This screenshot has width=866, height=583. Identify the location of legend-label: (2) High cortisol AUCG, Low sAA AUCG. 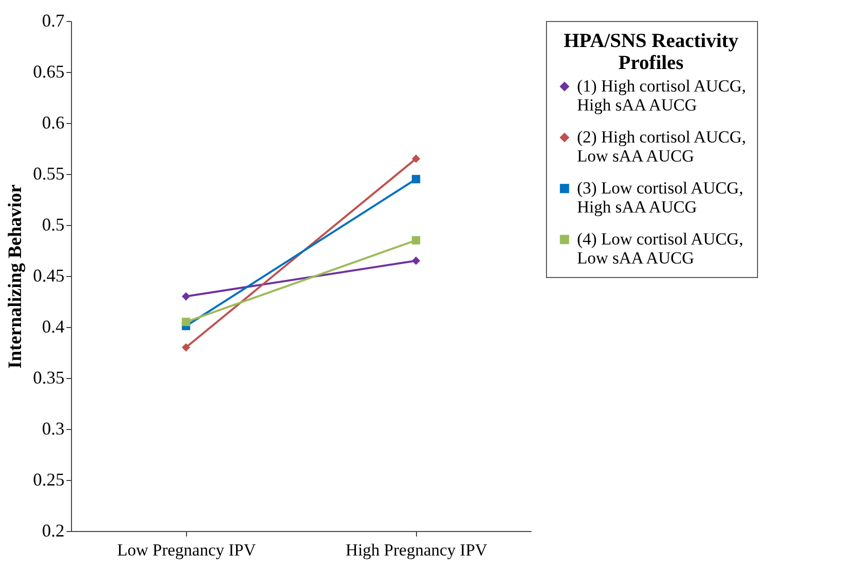
(661, 147).